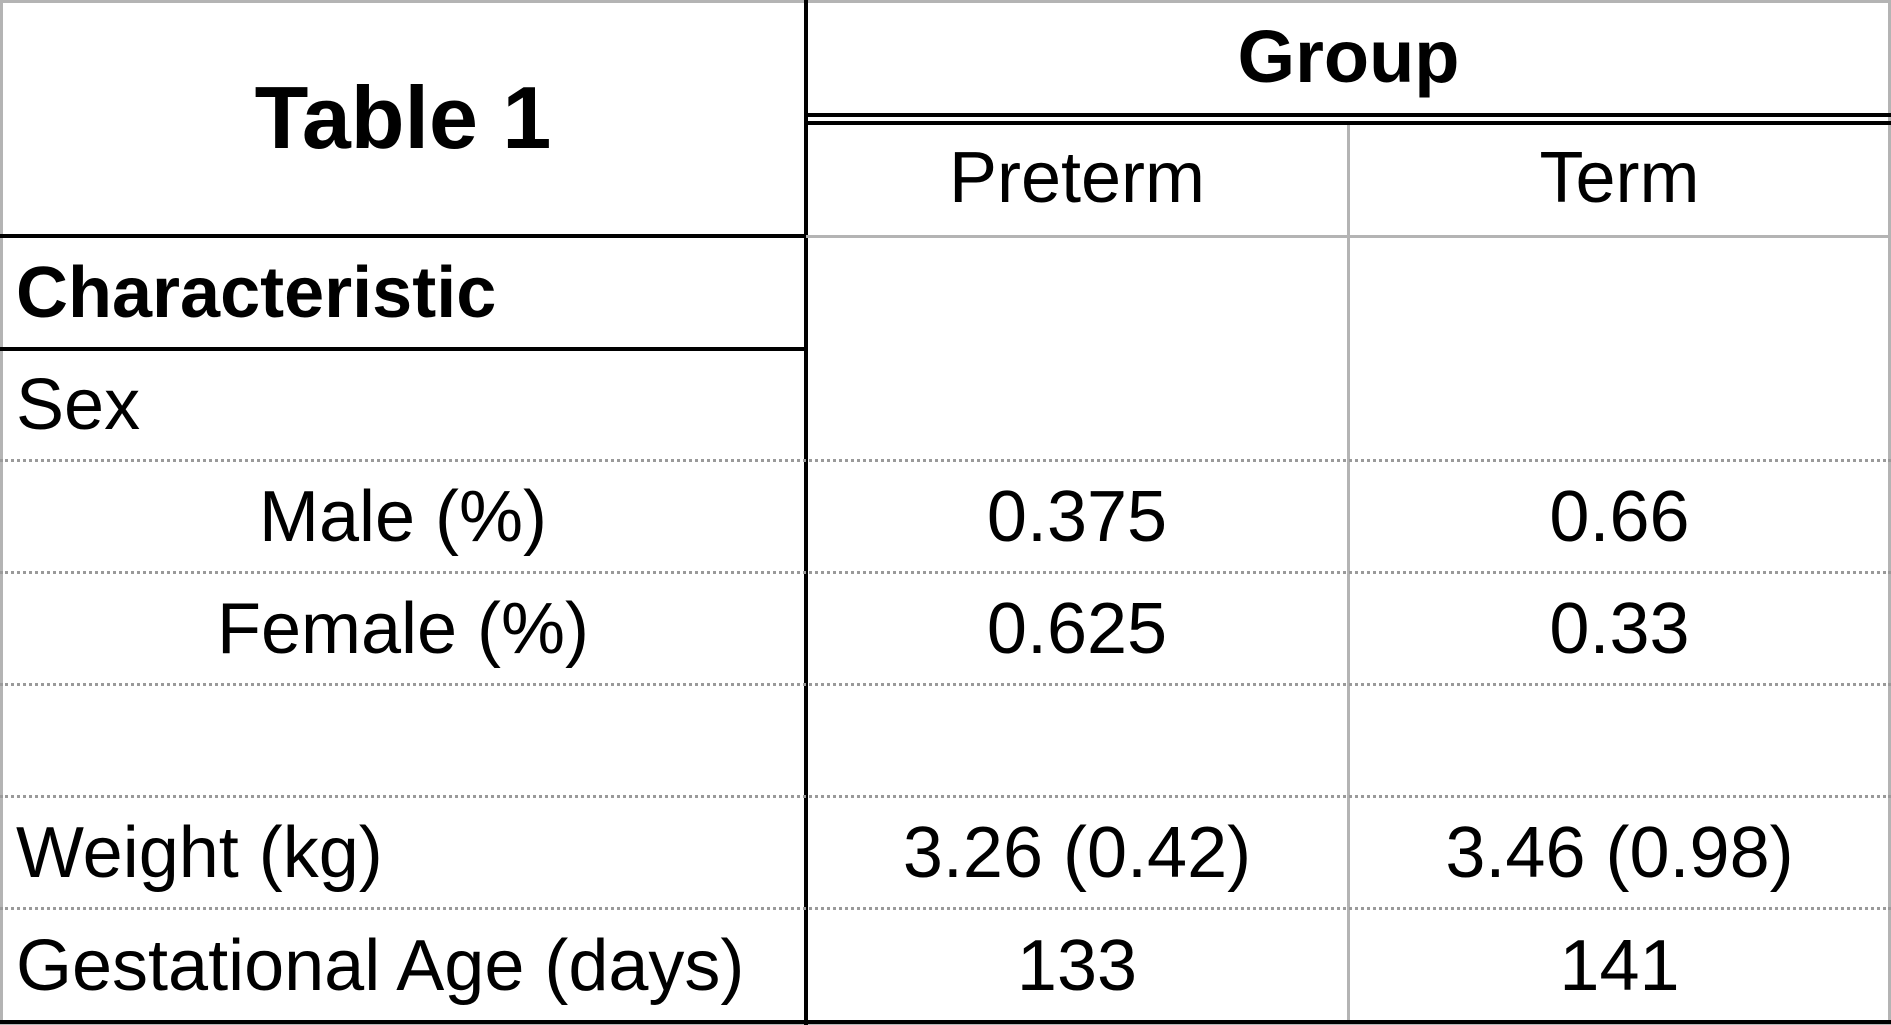 This screenshot has height=1025, width=1891. I want to click on row-label-sex: Sex, so click(78, 405).